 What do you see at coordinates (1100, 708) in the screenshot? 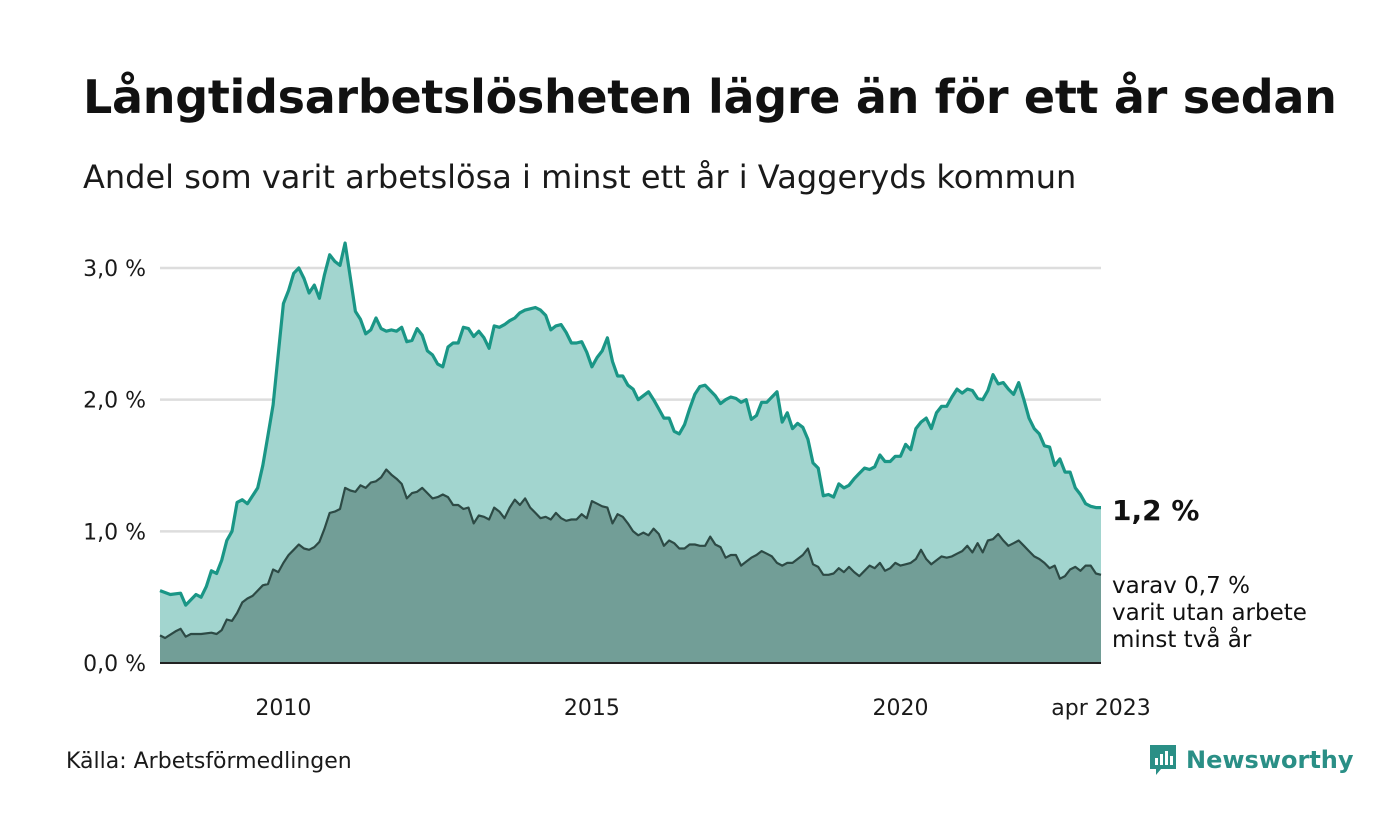
I see `x-tick-label: apr 2023` at bounding box center [1100, 708].